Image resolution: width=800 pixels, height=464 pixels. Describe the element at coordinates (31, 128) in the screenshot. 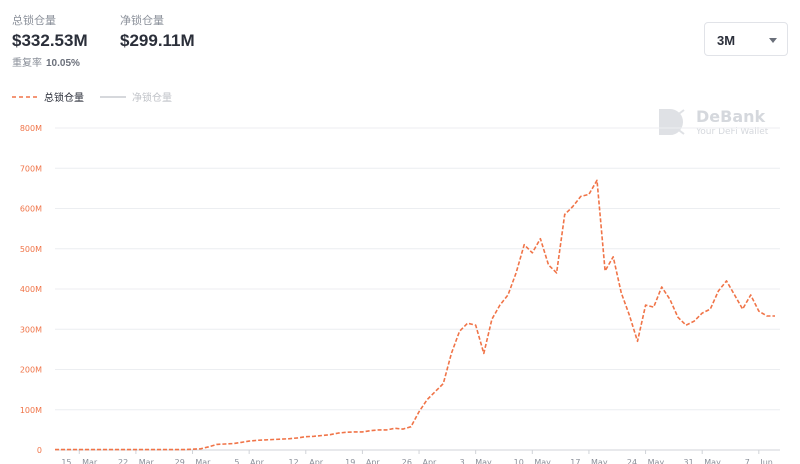

I see `y-tick-label: 800M` at that location.